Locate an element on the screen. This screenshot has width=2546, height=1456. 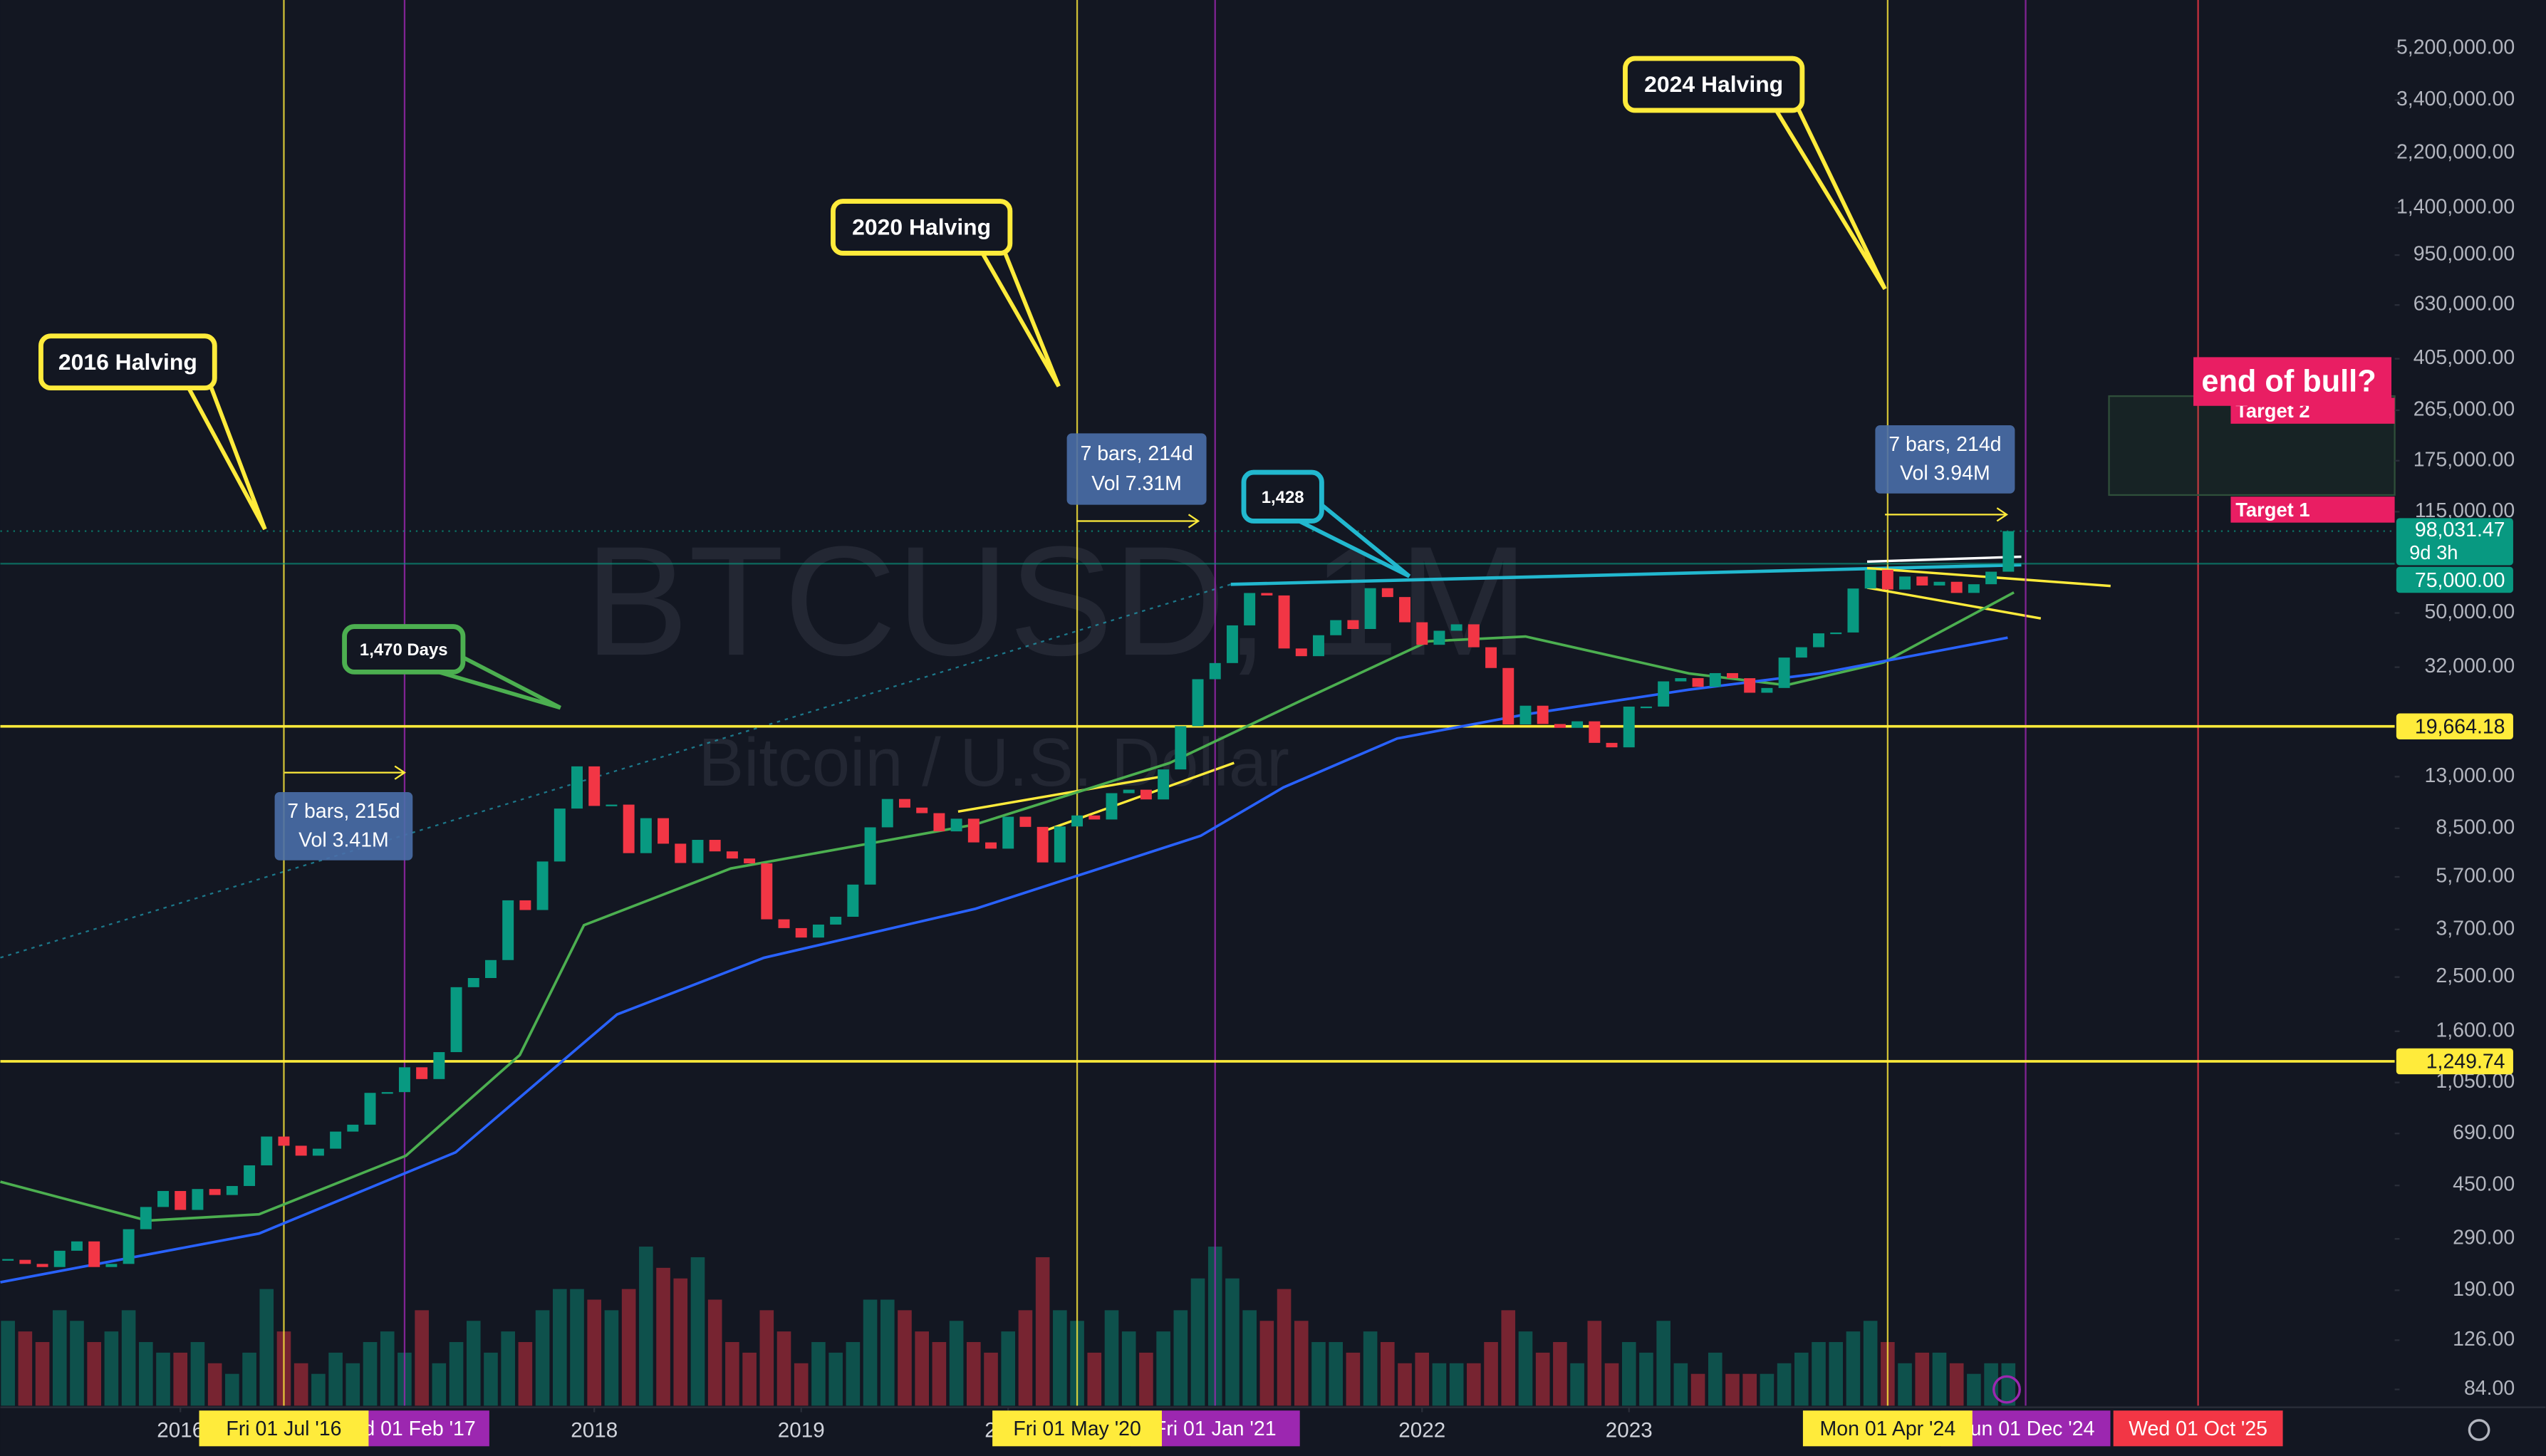
event-label: Fri 01 May '20 is located at coordinates (1077, 1429).